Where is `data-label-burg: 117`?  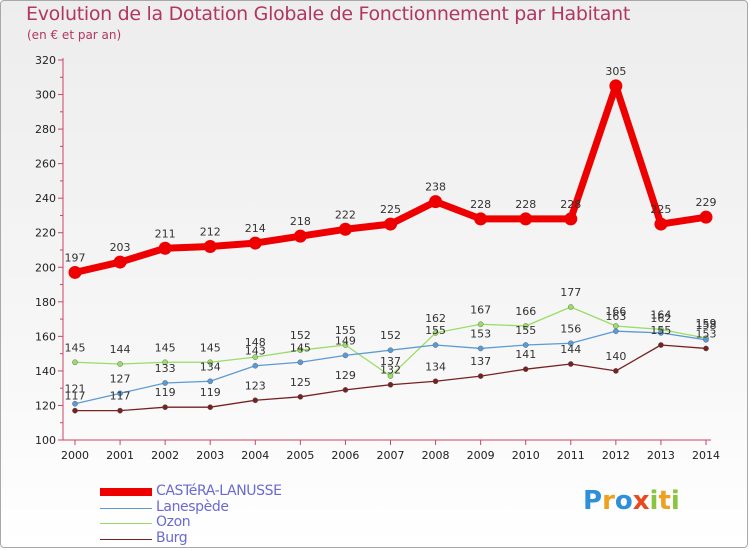 data-label-burg: 117 is located at coordinates (120, 396).